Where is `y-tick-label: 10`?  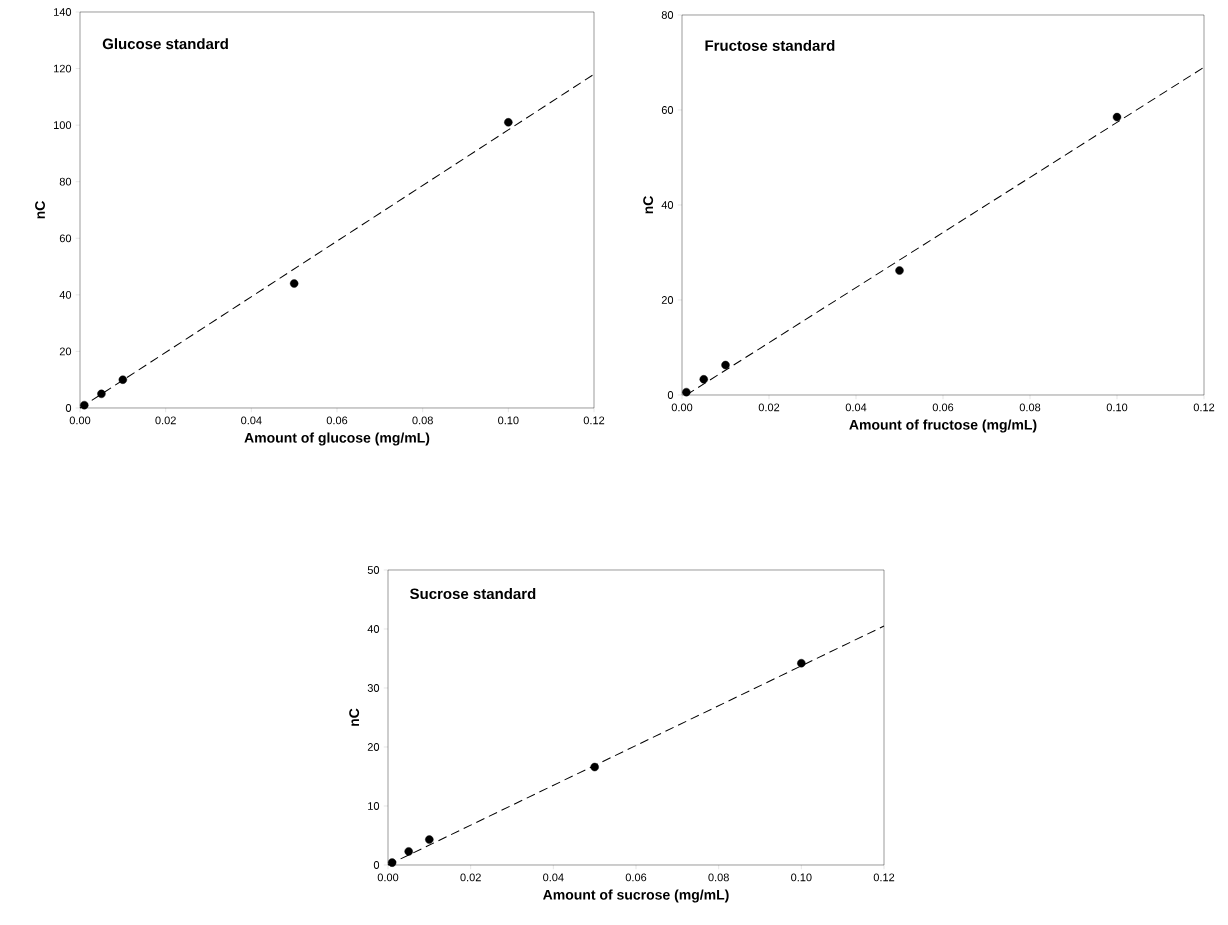 y-tick-label: 10 is located at coordinates (374, 806).